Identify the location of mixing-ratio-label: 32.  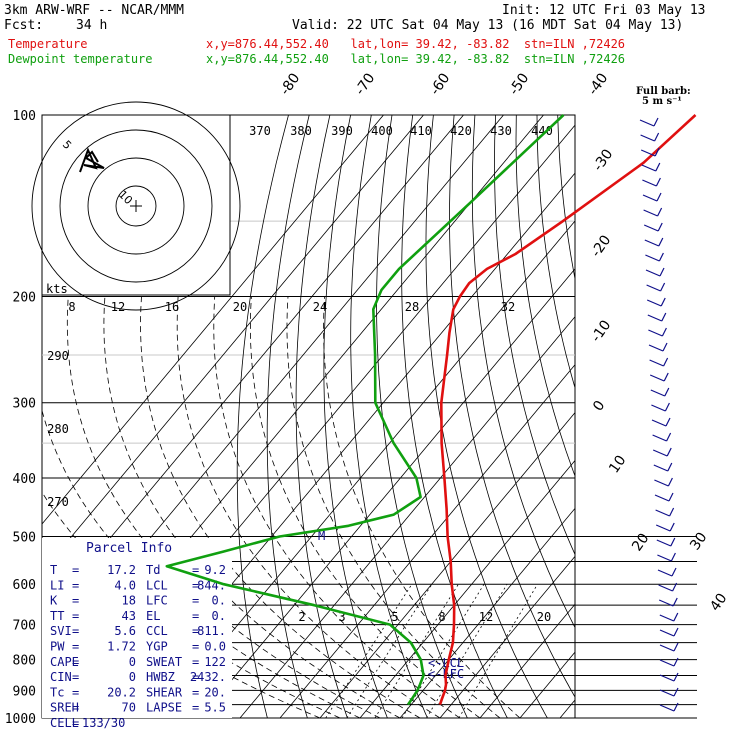
(508, 307).